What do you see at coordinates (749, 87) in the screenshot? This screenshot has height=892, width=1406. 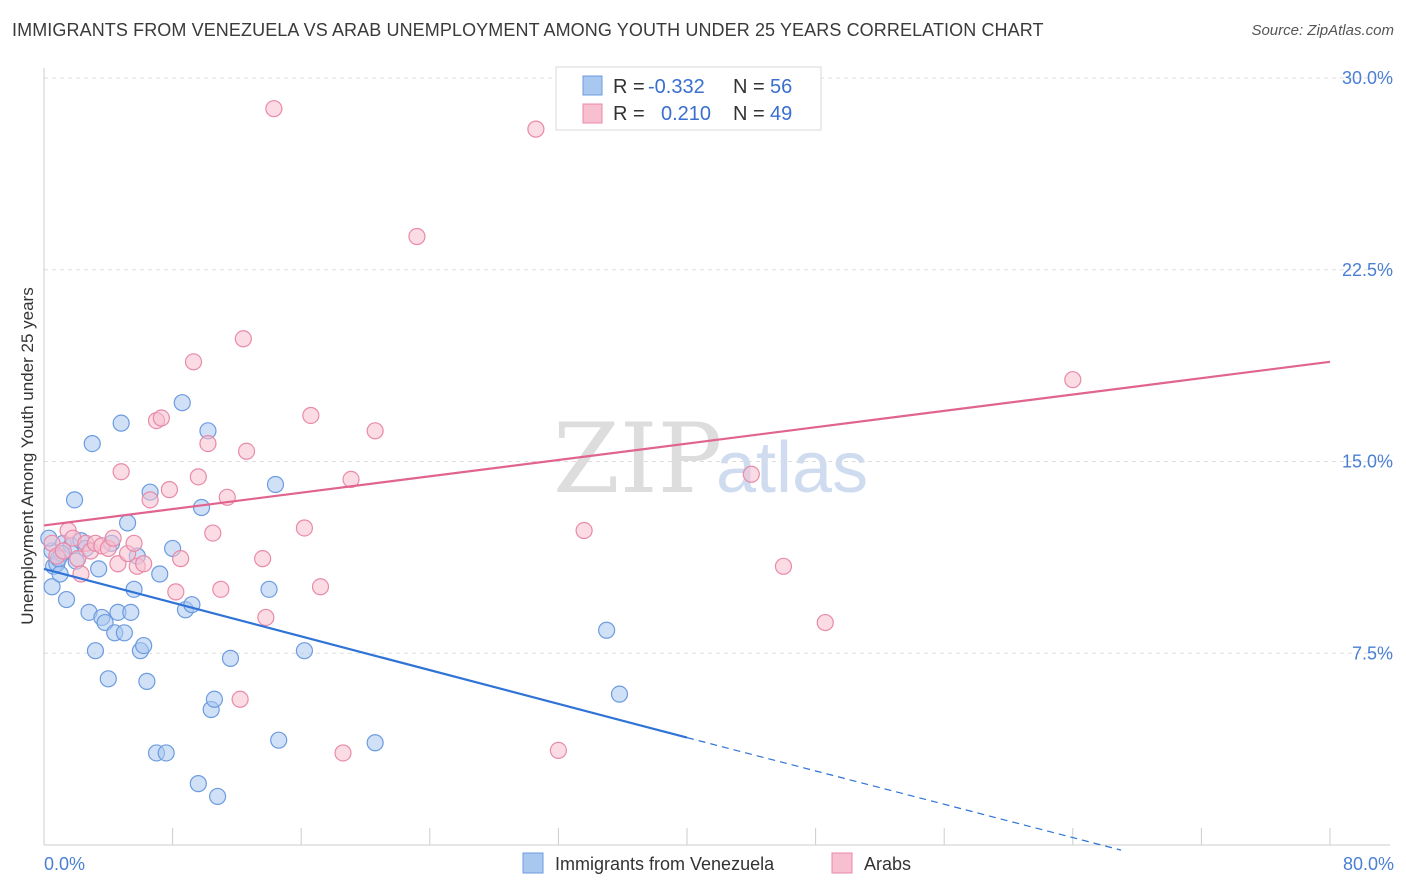 I see `legend-n-label-venezuela: N =` at bounding box center [749, 87].